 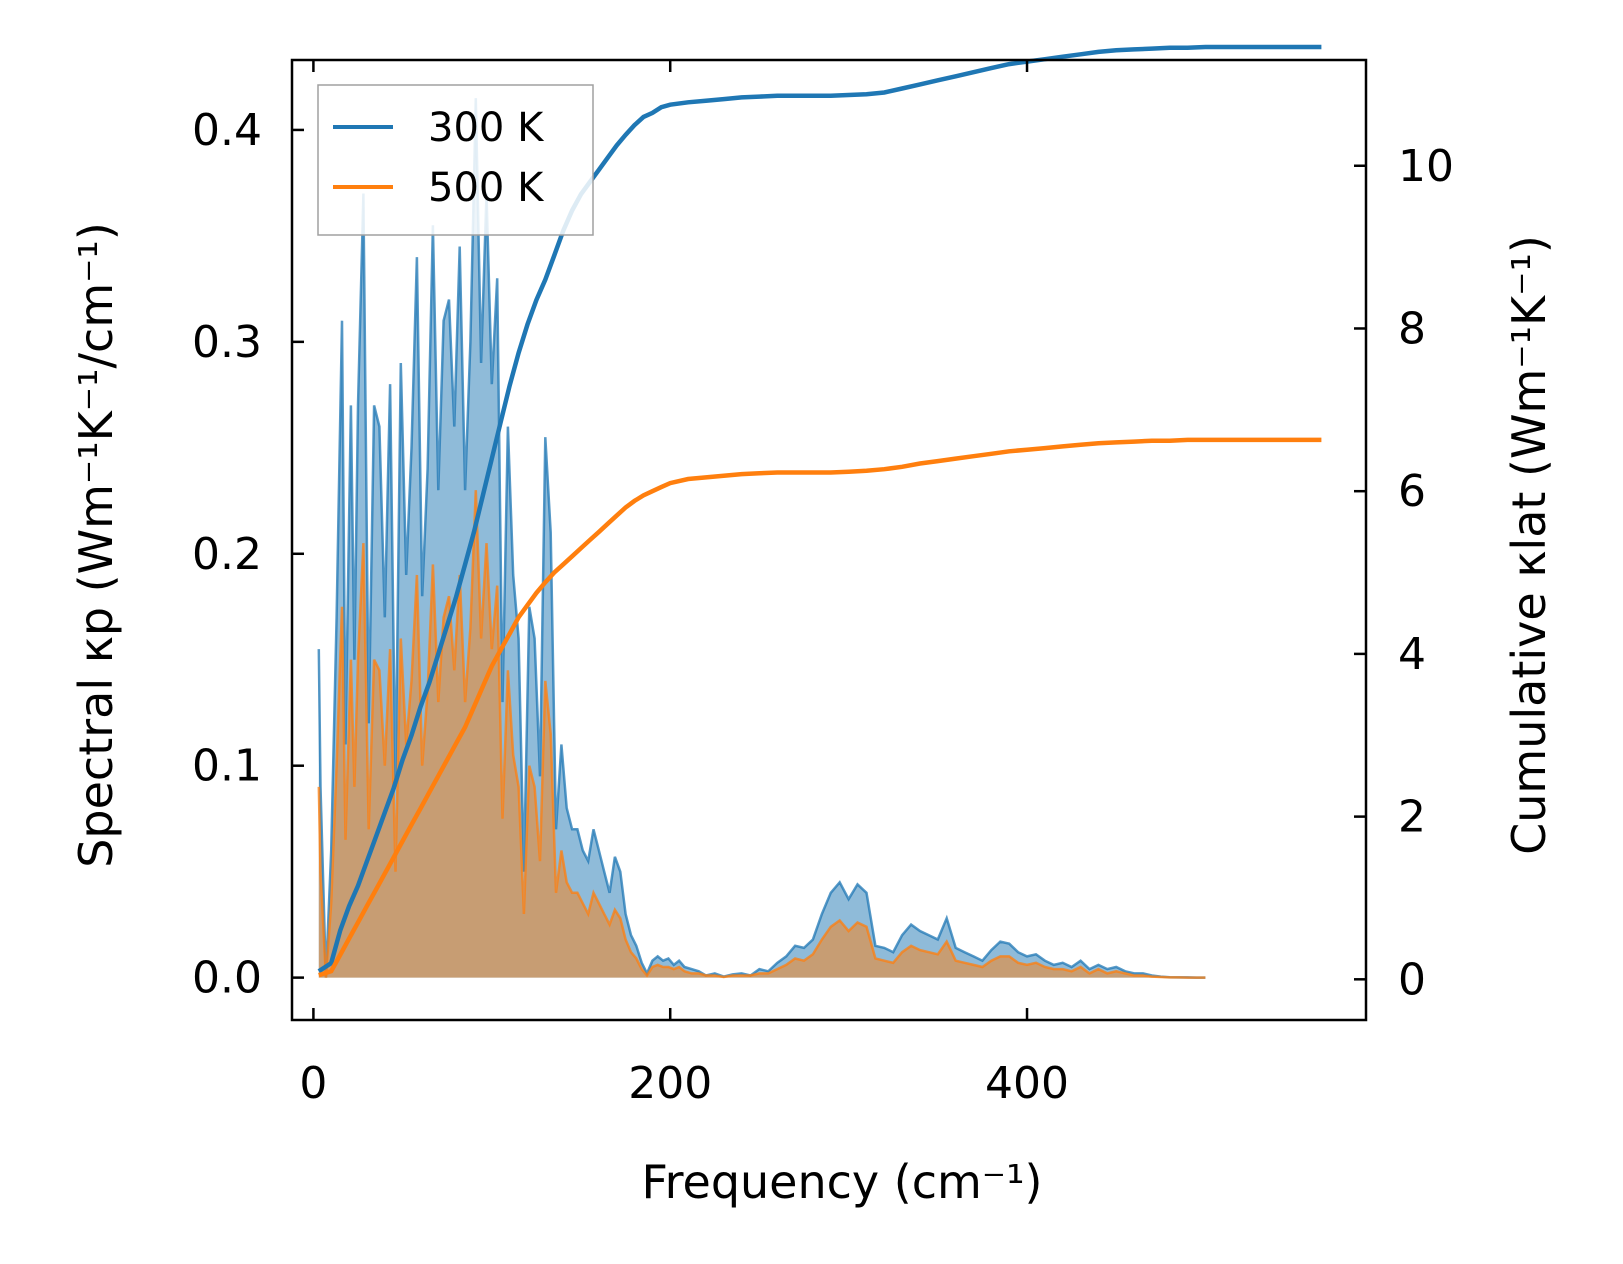 I want to click on right-y-tick-label: 8, so click(x=1412, y=328).